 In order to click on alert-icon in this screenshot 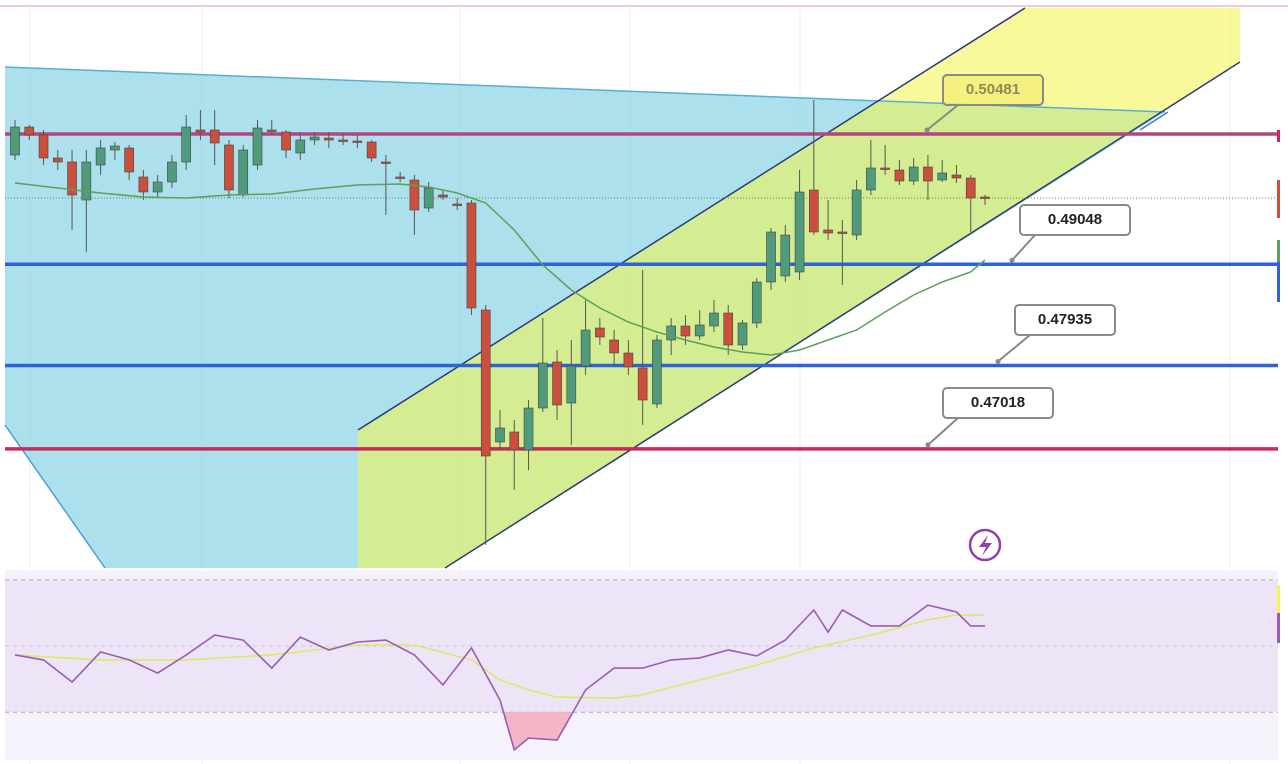, I will do `click(985, 545)`.